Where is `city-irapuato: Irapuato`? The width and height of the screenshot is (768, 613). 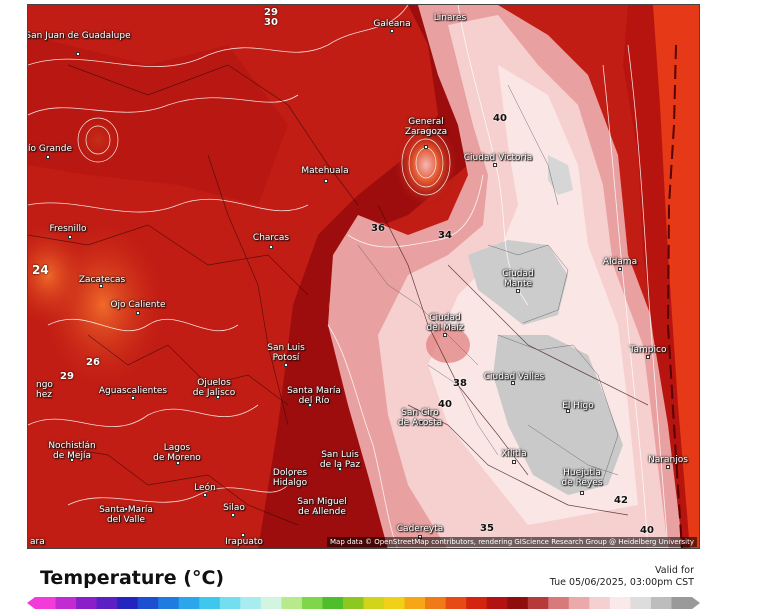
city-irapuato: Irapuato is located at coordinates (244, 542).